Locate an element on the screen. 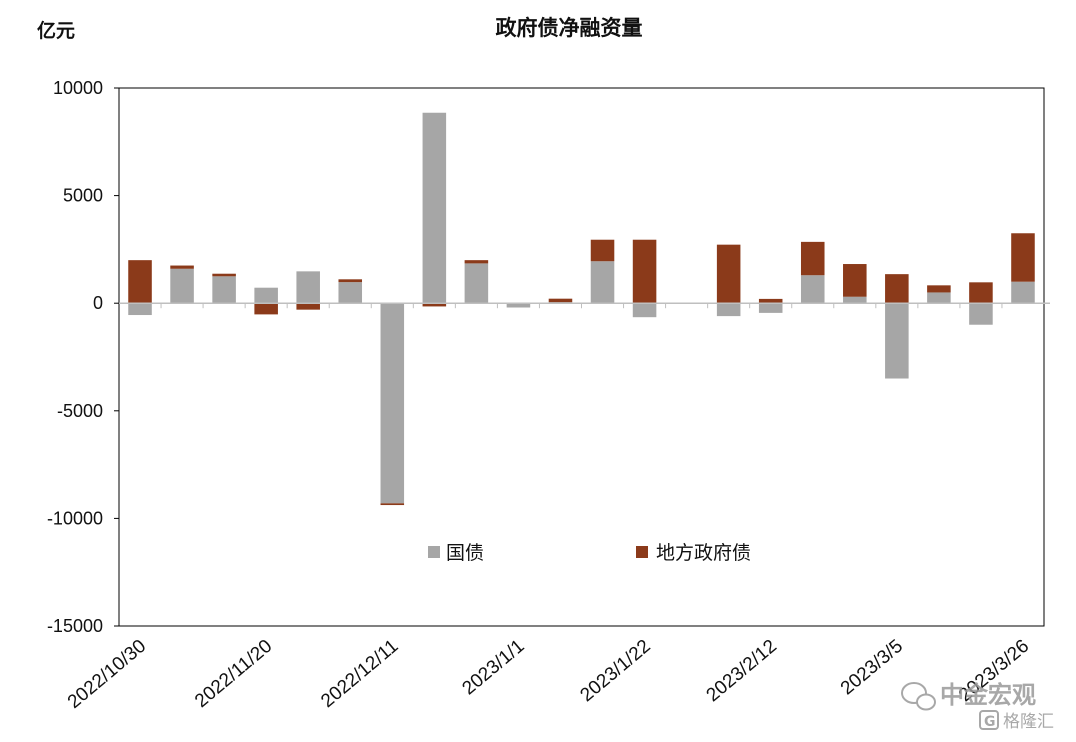 This screenshot has height=742, width=1076. watermark: 中金宏观 G 格隆汇 is located at coordinates (977, 706).